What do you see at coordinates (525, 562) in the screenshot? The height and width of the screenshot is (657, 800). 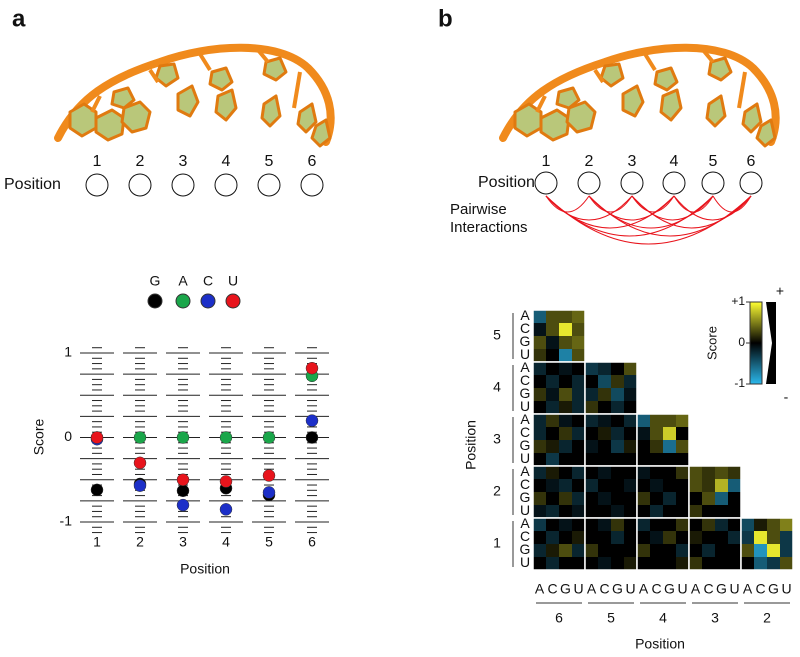 I see `base-label: U` at bounding box center [525, 562].